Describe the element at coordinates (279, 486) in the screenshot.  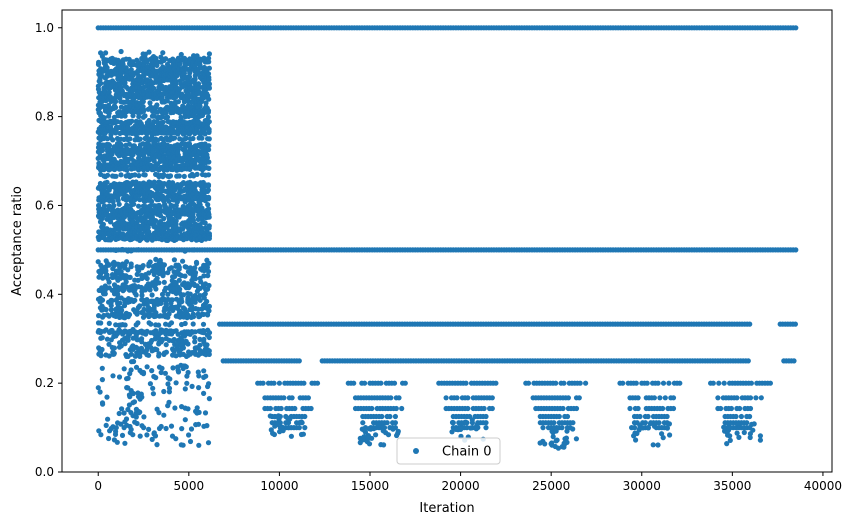
I see `x-tick-label: 10000` at that location.